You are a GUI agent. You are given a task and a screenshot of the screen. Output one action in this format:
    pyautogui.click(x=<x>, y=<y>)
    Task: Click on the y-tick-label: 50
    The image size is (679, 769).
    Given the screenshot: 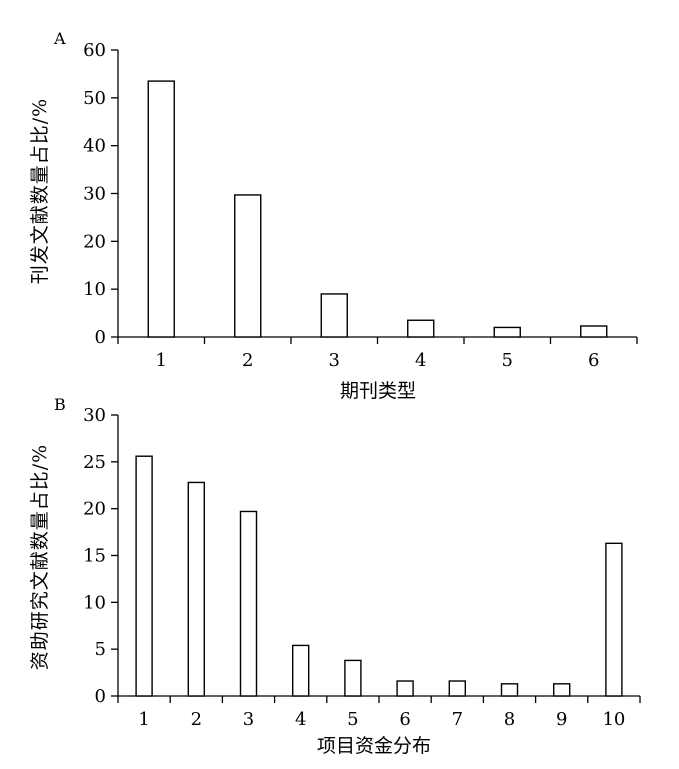 What is the action you would take?
    pyautogui.click(x=94, y=98)
    